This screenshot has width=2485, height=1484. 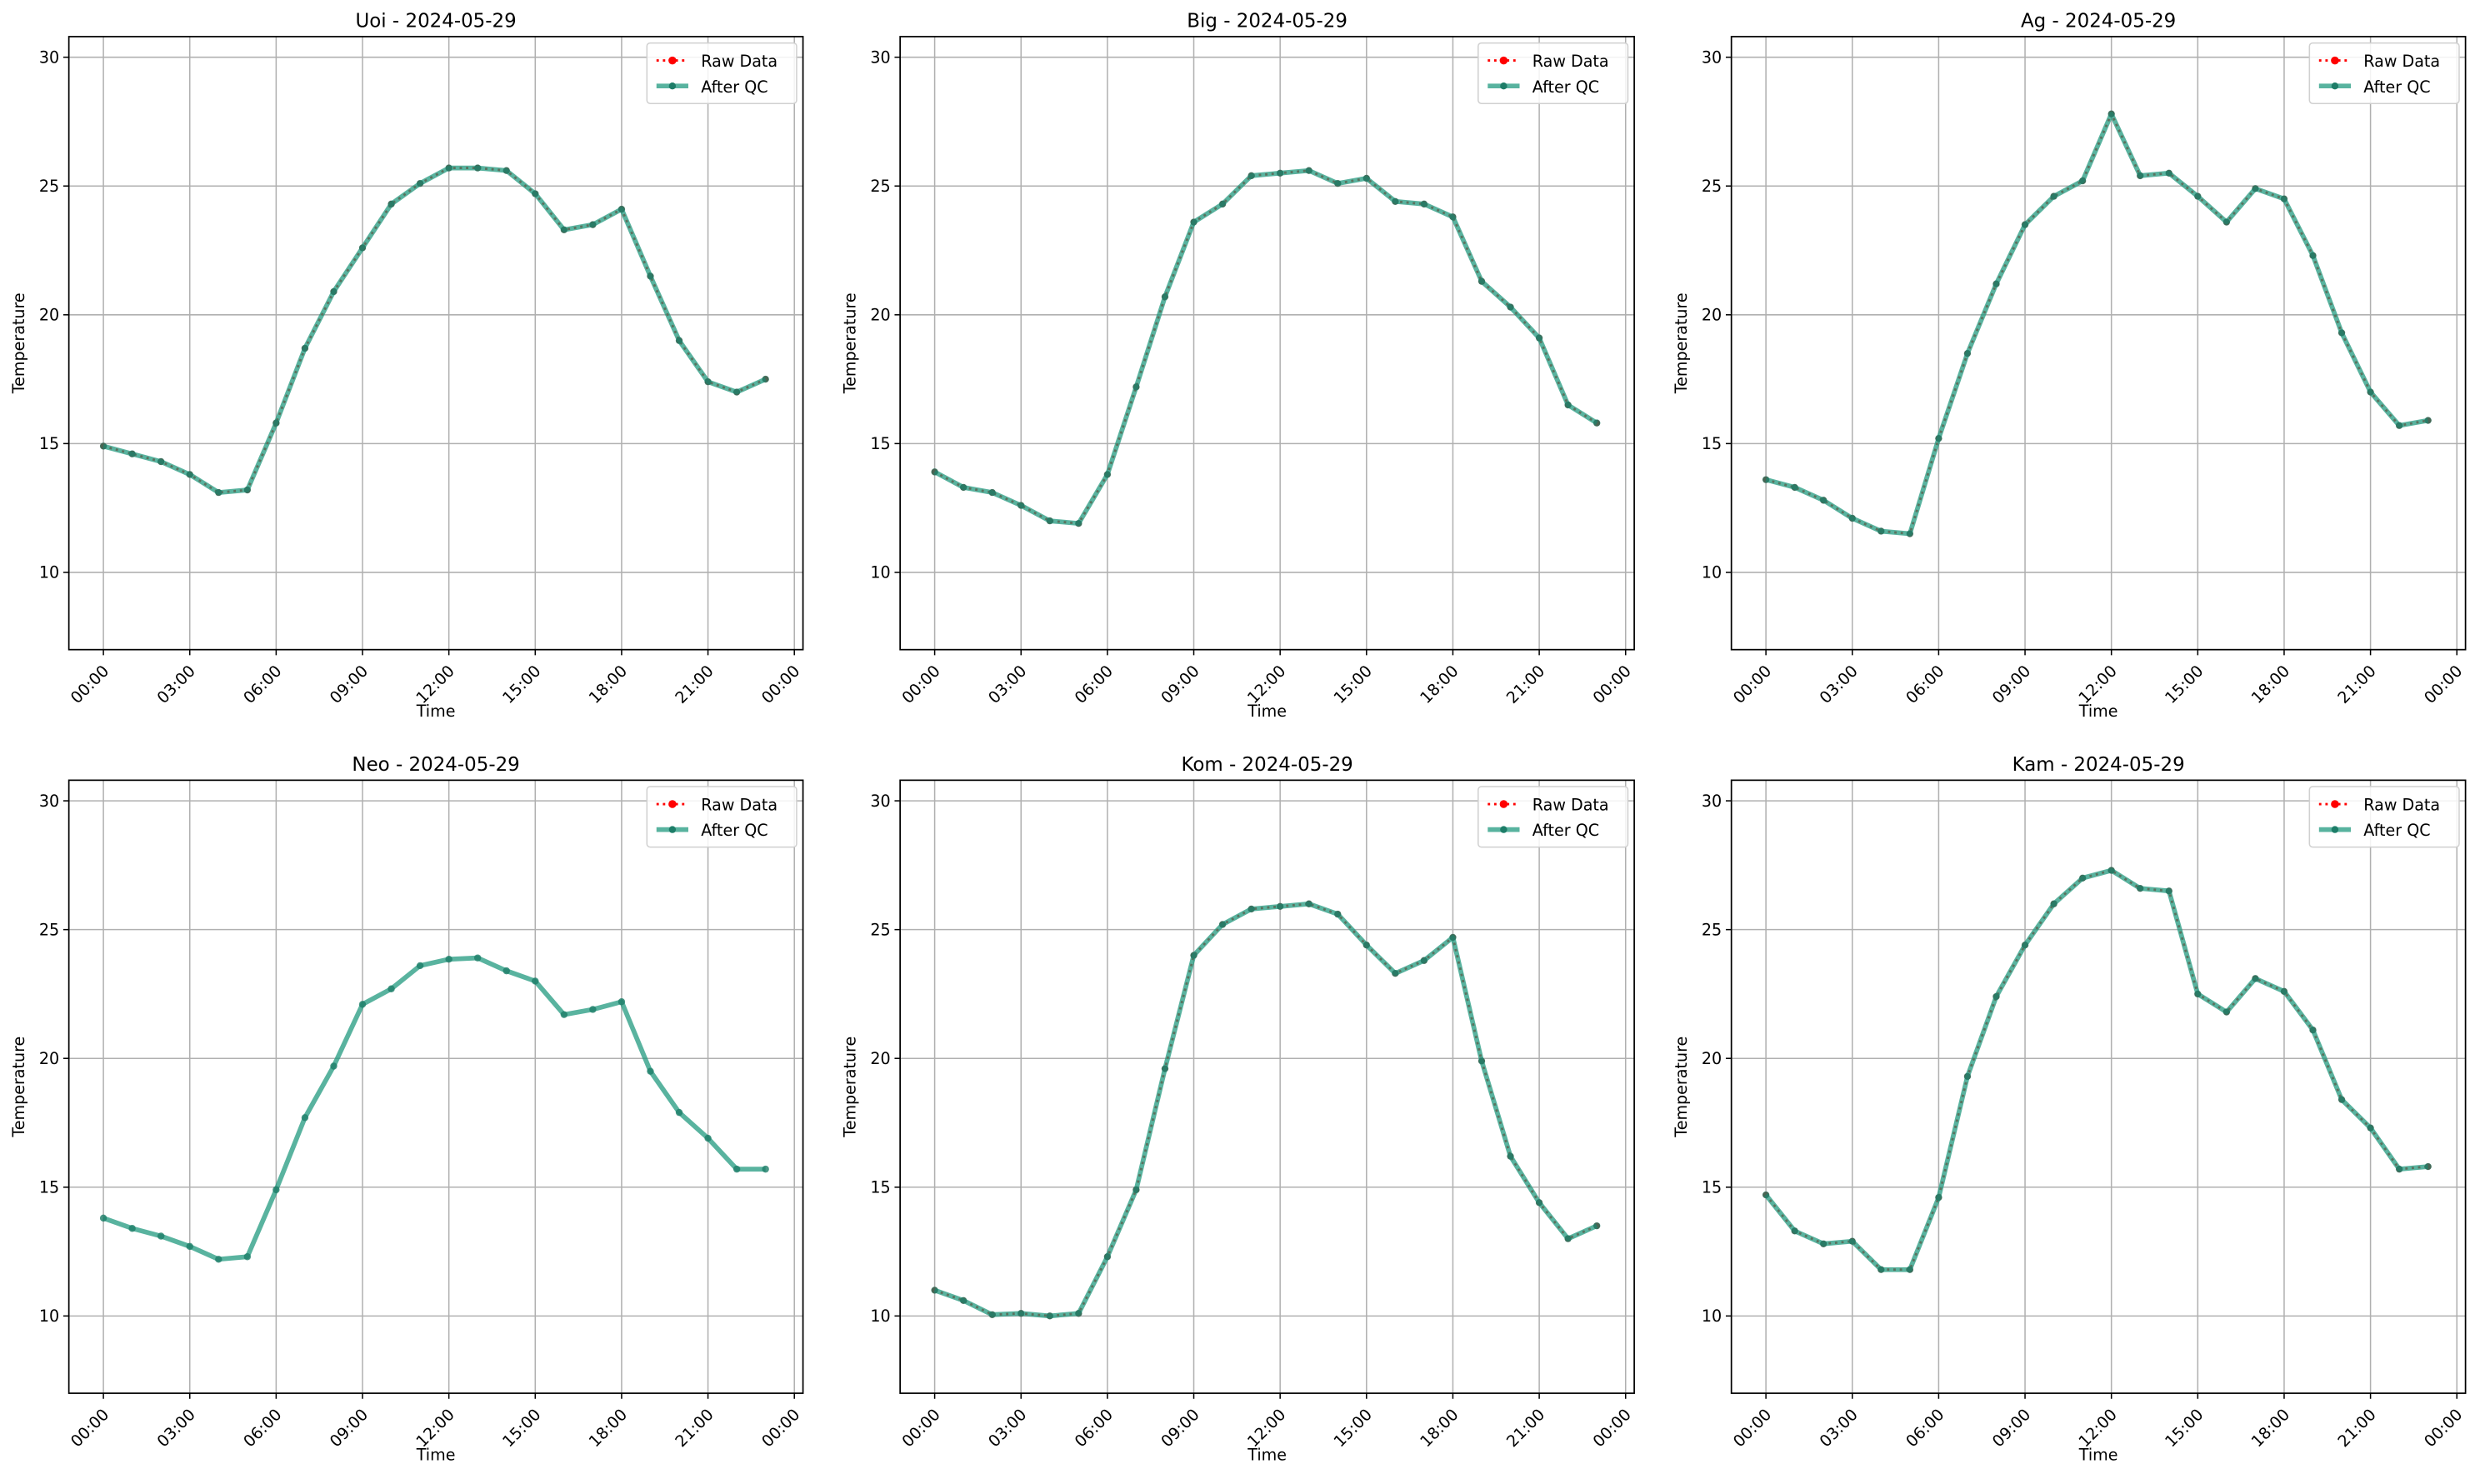 I want to click on x-tick-label: 12:00, so click(x=435, y=684).